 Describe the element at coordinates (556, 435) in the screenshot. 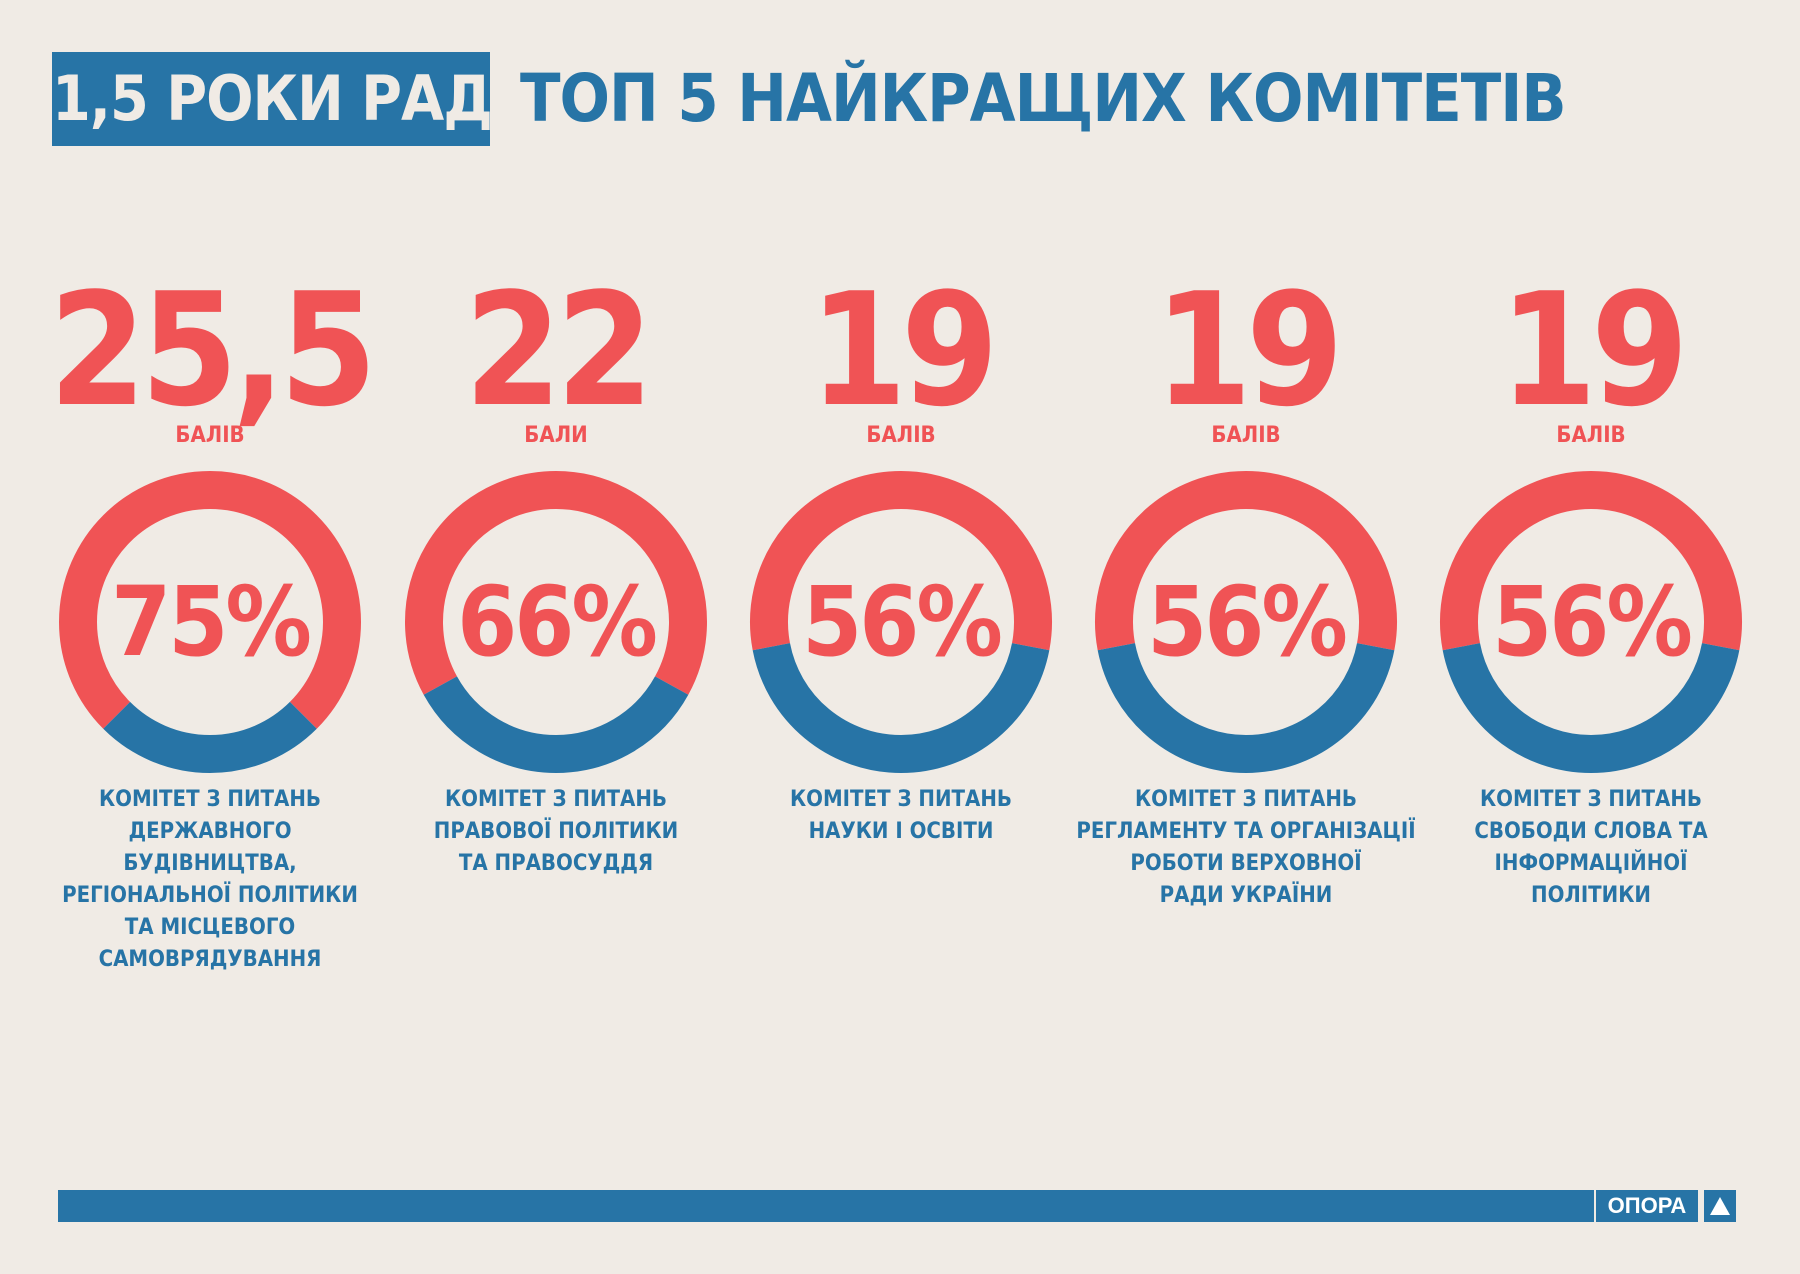

I see `score-unit: БАЛИ` at that location.